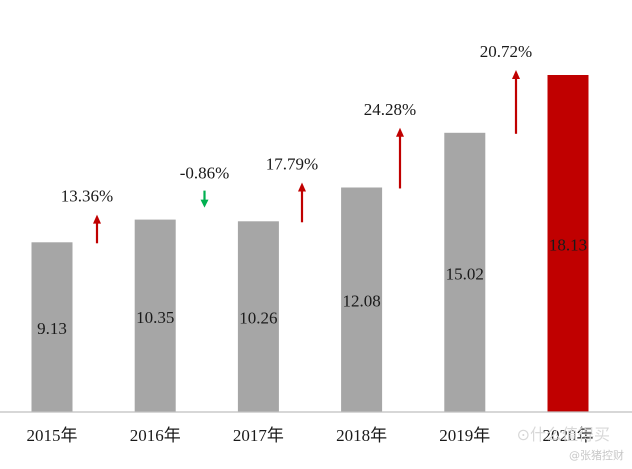 This screenshot has width=632, height=469. I want to click on value-label: 9.13, so click(52, 328).